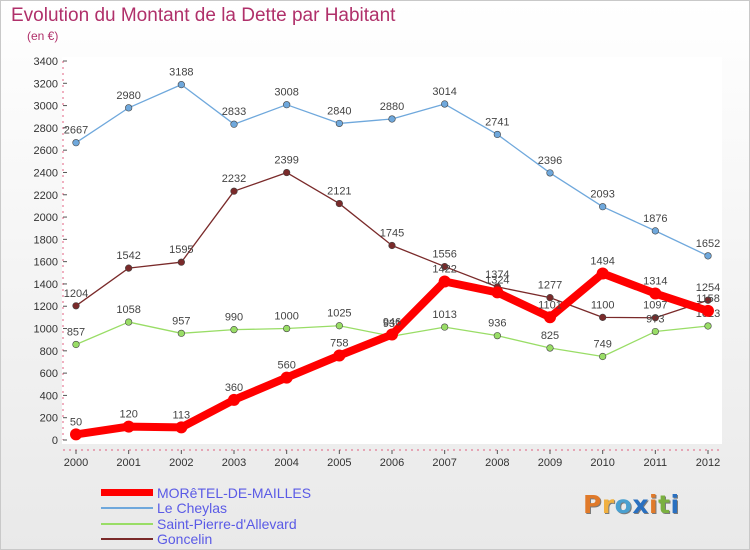  Describe the element at coordinates (234, 179) in the screenshot. I see `data-label: 2232` at that location.